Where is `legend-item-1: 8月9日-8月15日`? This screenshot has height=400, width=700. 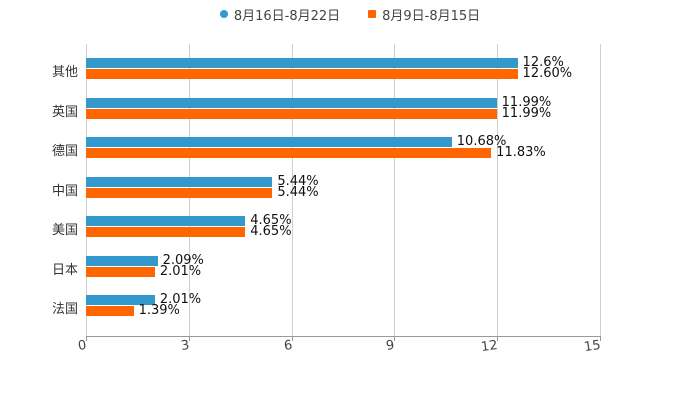
legend-item-1: 8月9日-8月15日 is located at coordinates (424, 14).